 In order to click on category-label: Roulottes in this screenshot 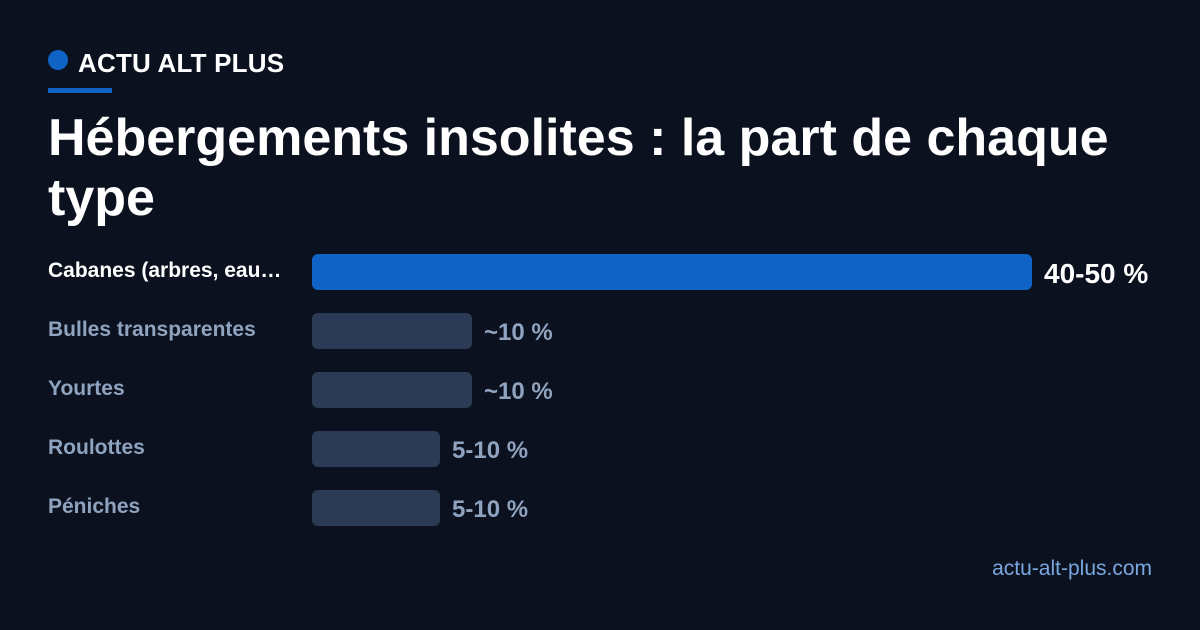, I will do `click(96, 447)`.